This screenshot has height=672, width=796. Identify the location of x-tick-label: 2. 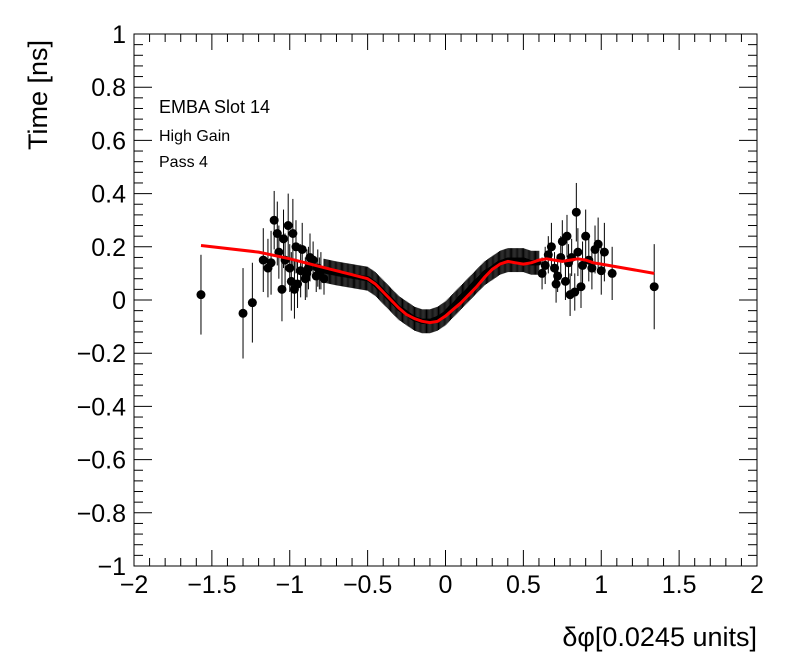
(757, 585).